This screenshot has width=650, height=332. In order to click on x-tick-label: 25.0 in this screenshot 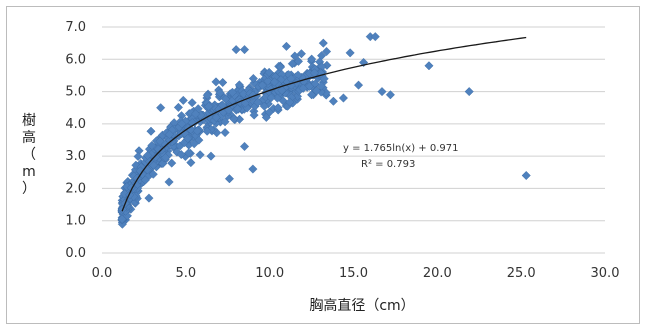, I will do `click(521, 273)`.